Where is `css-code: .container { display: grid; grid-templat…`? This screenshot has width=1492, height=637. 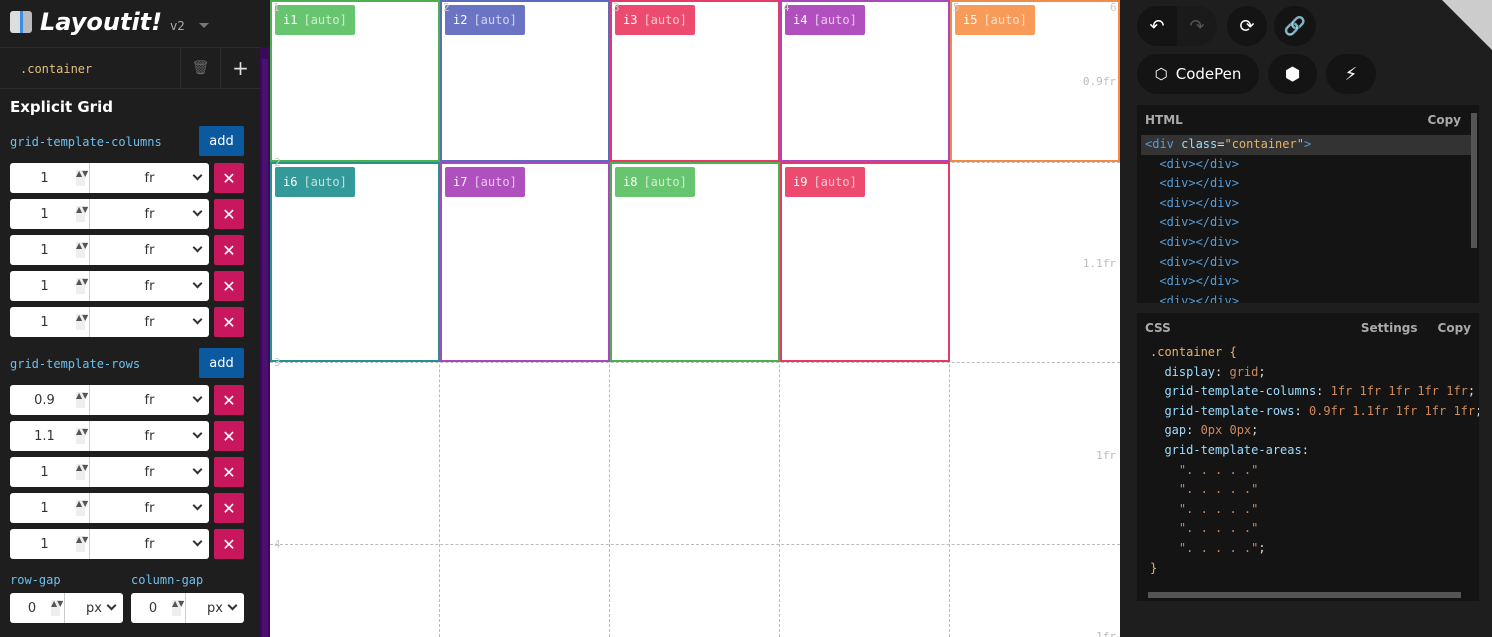
css-code: .container { display: grid; grid-templat… is located at coordinates (1308, 460).